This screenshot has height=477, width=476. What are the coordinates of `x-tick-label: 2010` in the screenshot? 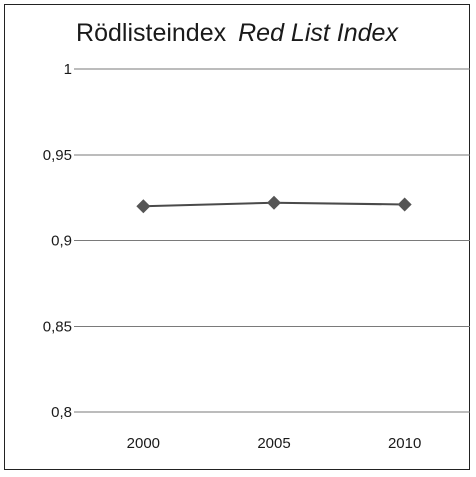 It's located at (404, 443).